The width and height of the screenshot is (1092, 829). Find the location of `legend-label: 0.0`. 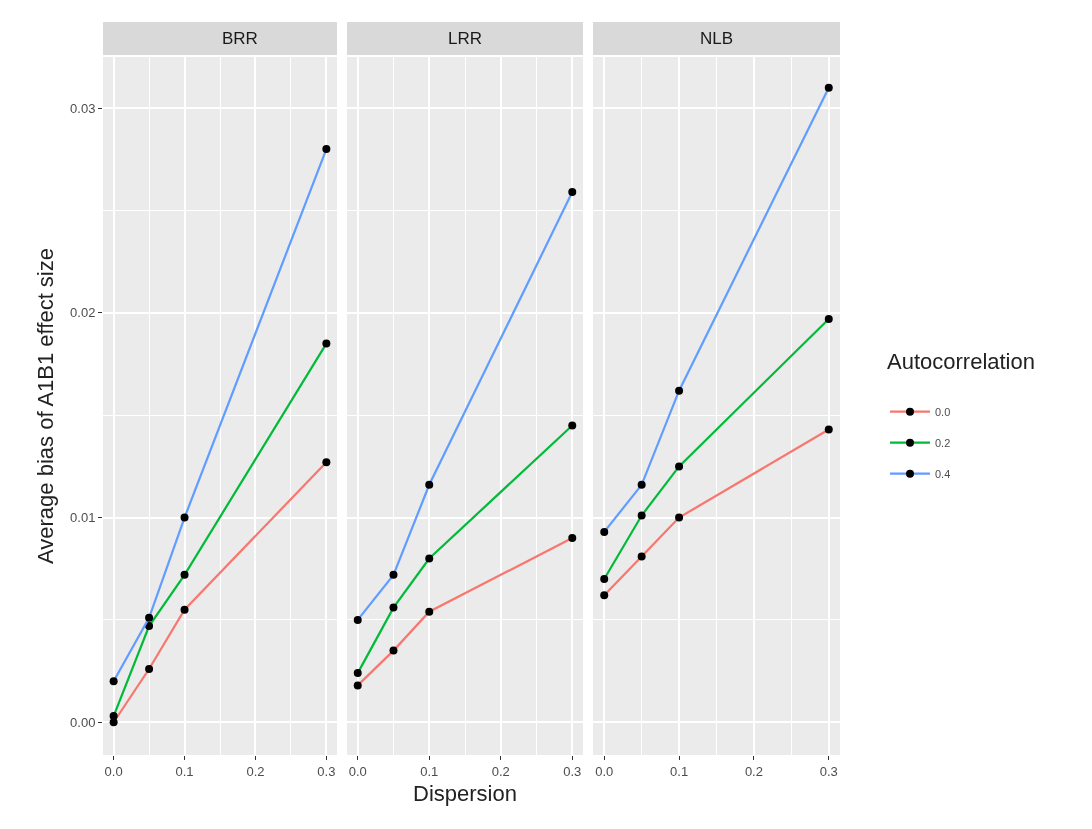

legend-label: 0.0 is located at coordinates (943, 411).